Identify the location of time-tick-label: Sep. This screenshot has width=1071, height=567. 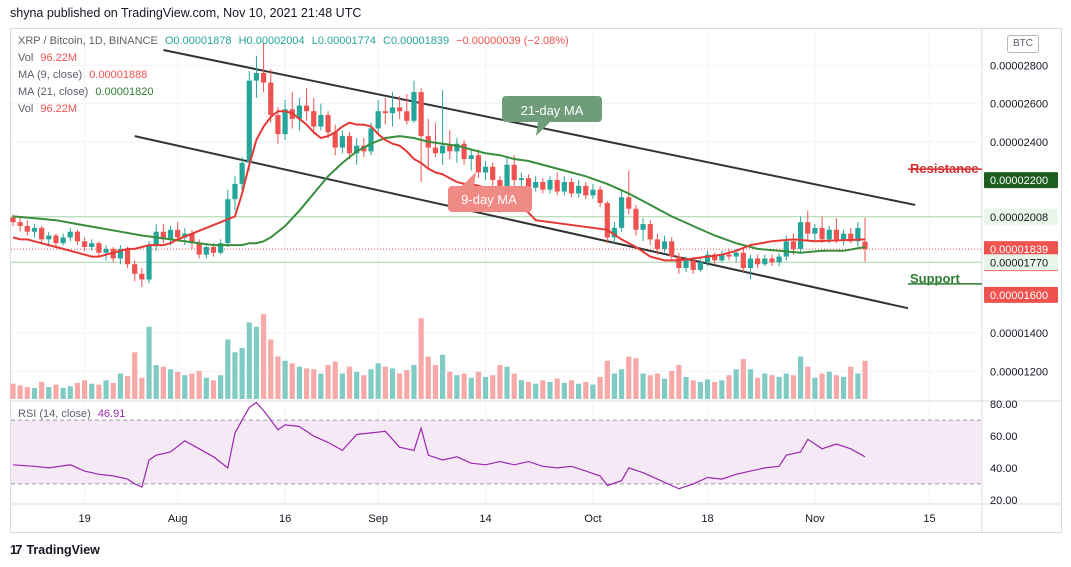
(378, 519).